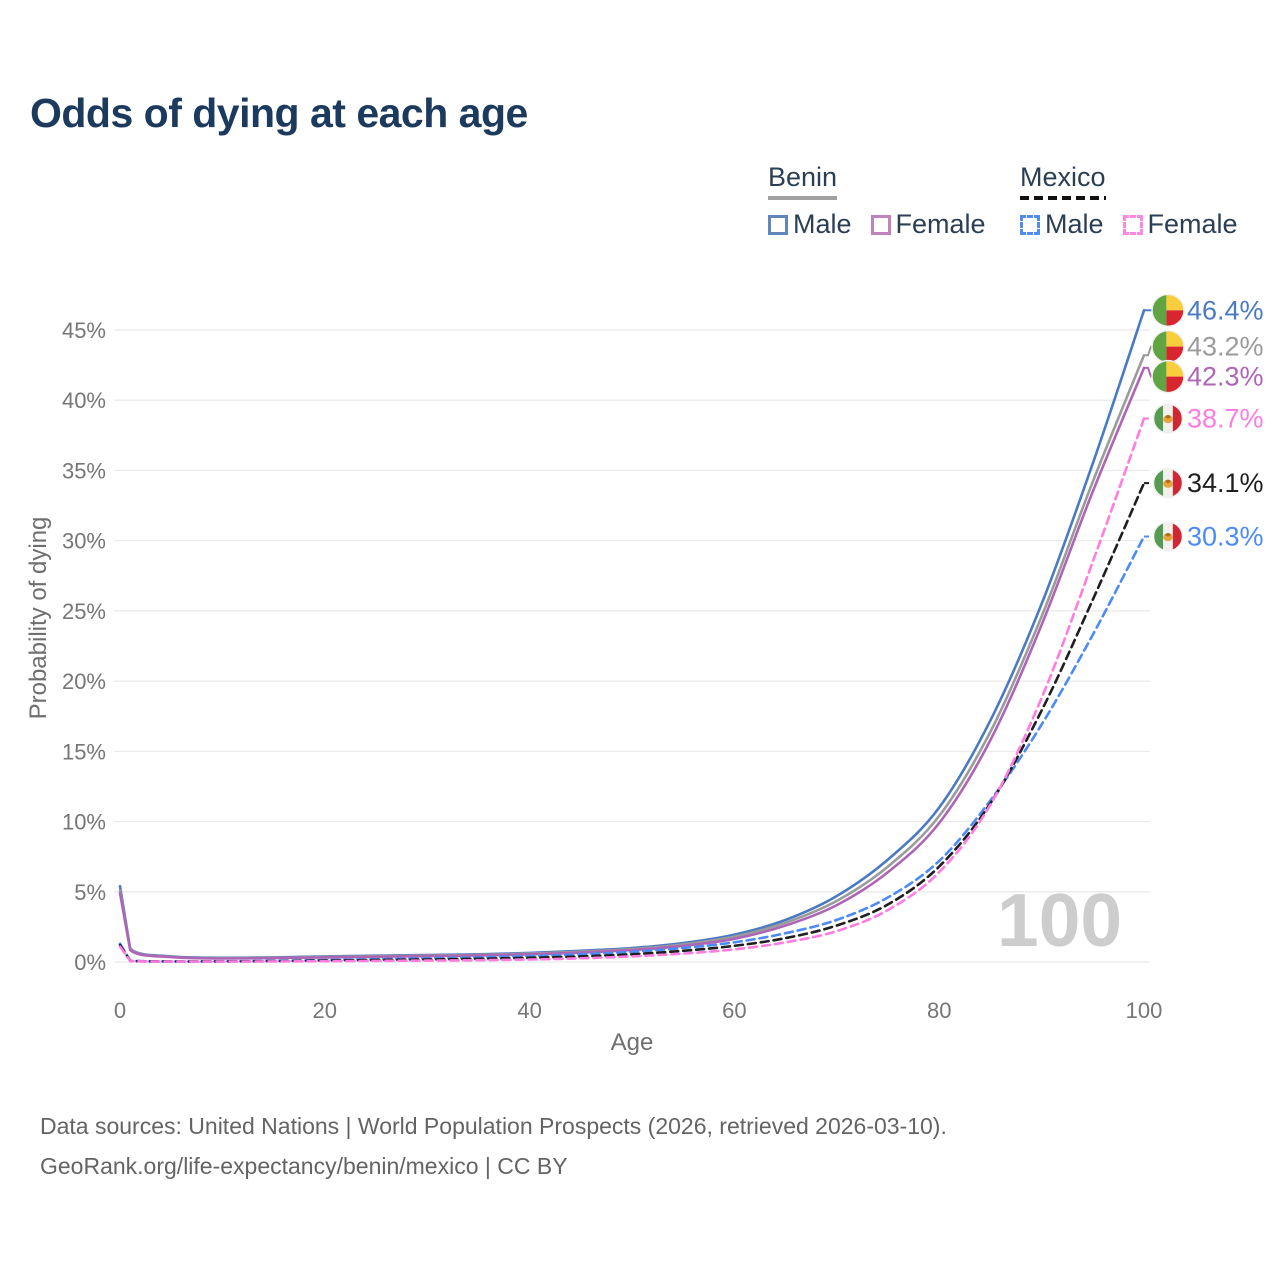  I want to click on x-tick-0: 0, so click(120, 1010).